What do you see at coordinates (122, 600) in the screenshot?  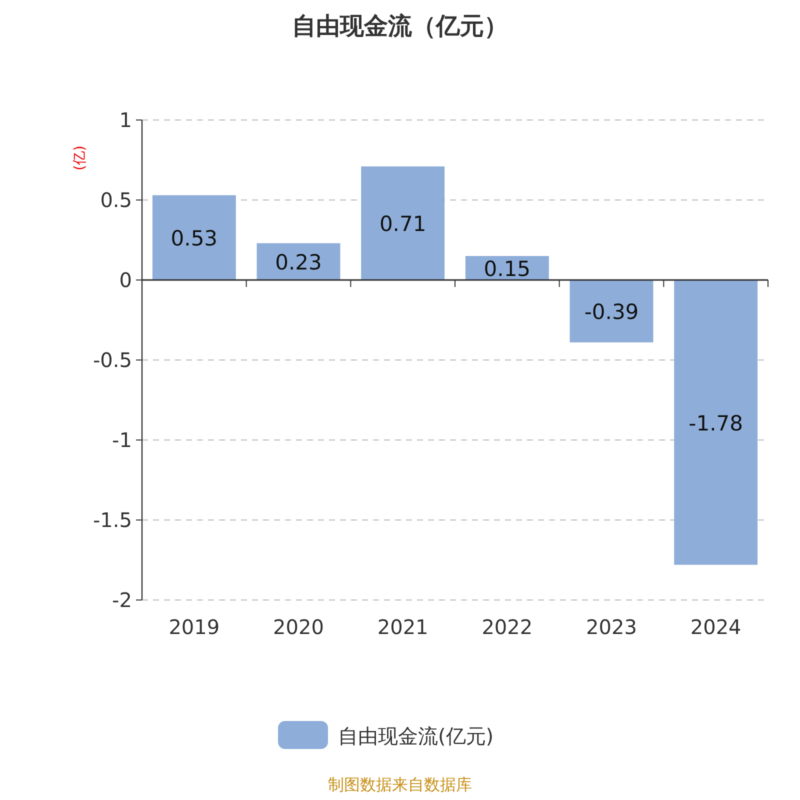 I see `y-tick-label: -2` at bounding box center [122, 600].